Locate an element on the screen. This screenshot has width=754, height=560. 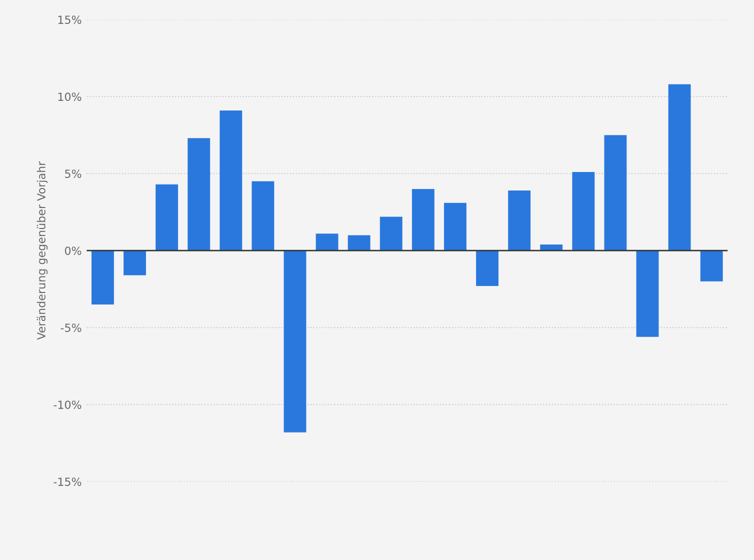
y-tick-label: -5% is located at coordinates (71, 328).